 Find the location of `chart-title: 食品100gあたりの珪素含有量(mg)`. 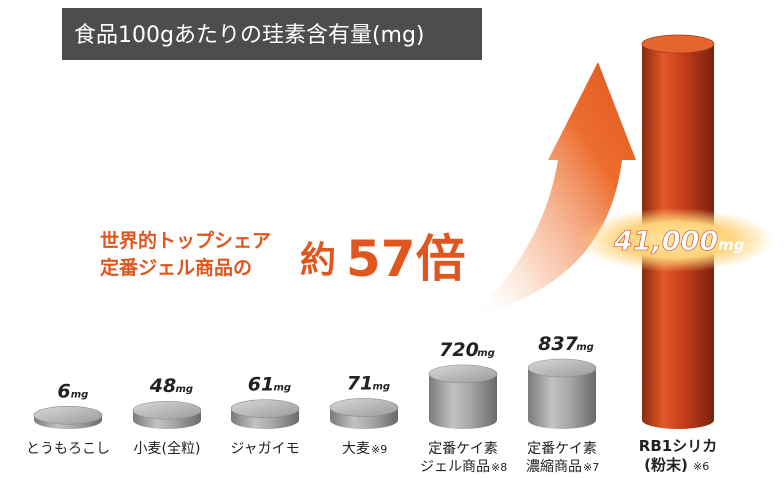

chart-title: 食品100gあたりの珪素含有量(mg) is located at coordinates (249, 35).